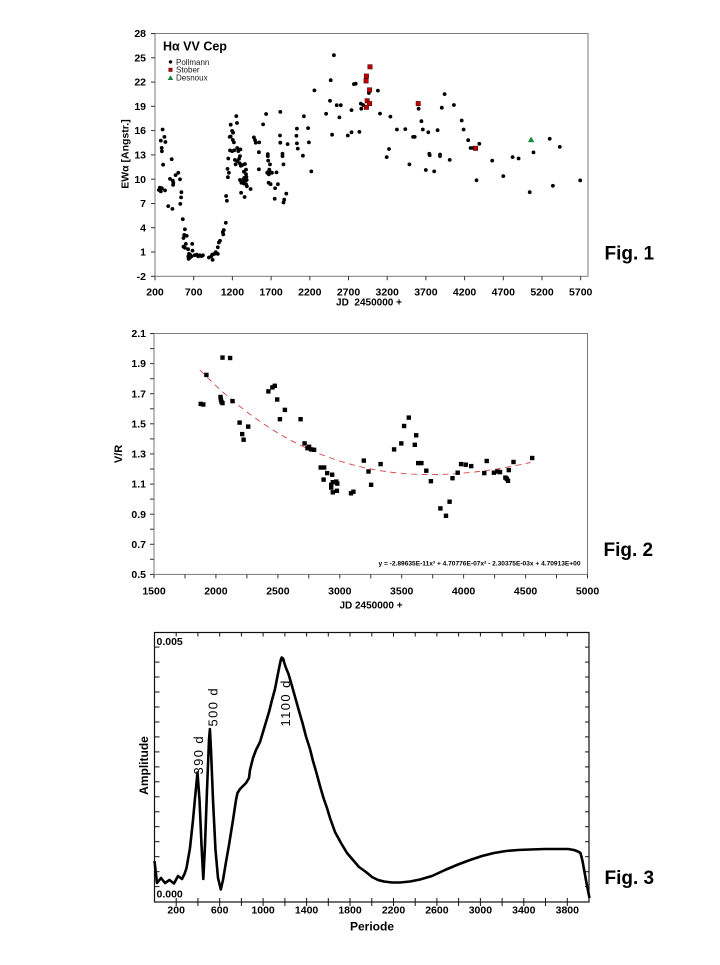  I want to click on svg-text: 3500, so click(402, 591).